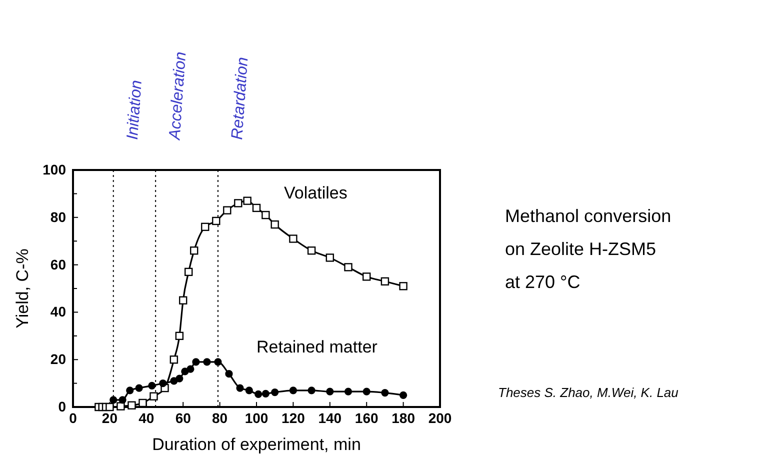 The height and width of the screenshot is (463, 764). I want to click on series-label: Volatiles, so click(316, 192).